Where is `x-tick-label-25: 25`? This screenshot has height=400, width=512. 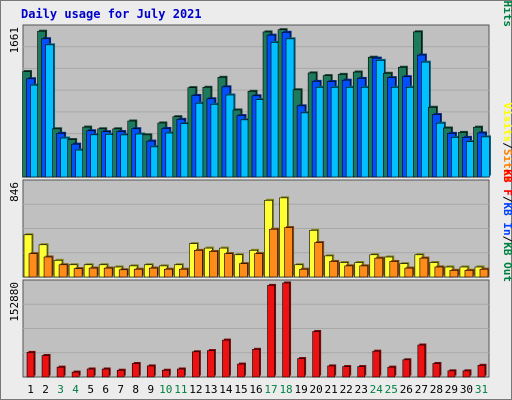
x-tick-label-25: 25 is located at coordinates (391, 389).